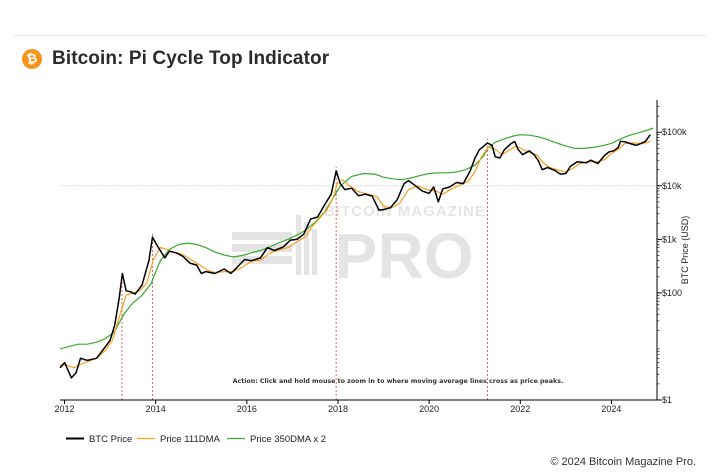 The width and height of the screenshot is (720, 476). Describe the element at coordinates (685, 250) in the screenshot. I see `y-axis-title: BTC Price (USD)` at that location.